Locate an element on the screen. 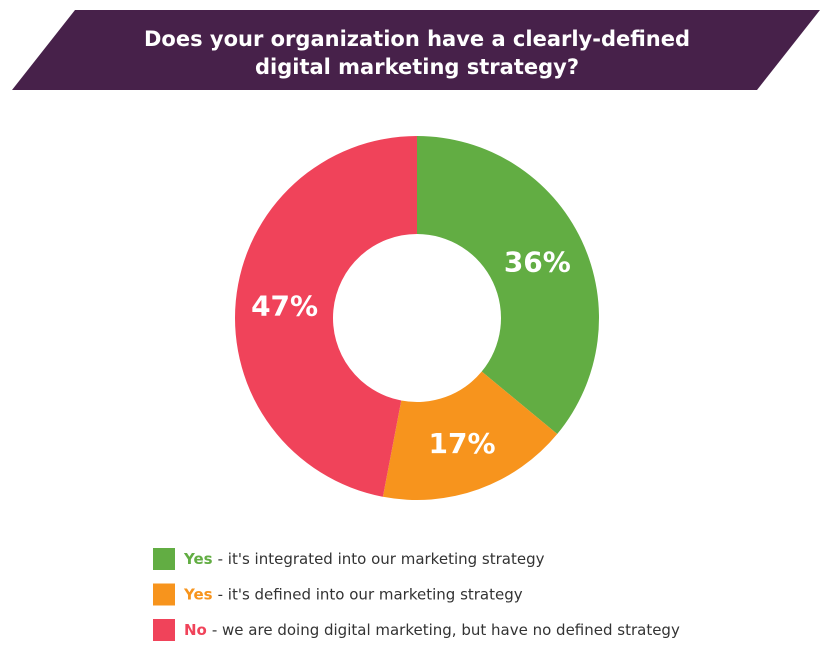  value-label: 36% is located at coordinates (537, 261).